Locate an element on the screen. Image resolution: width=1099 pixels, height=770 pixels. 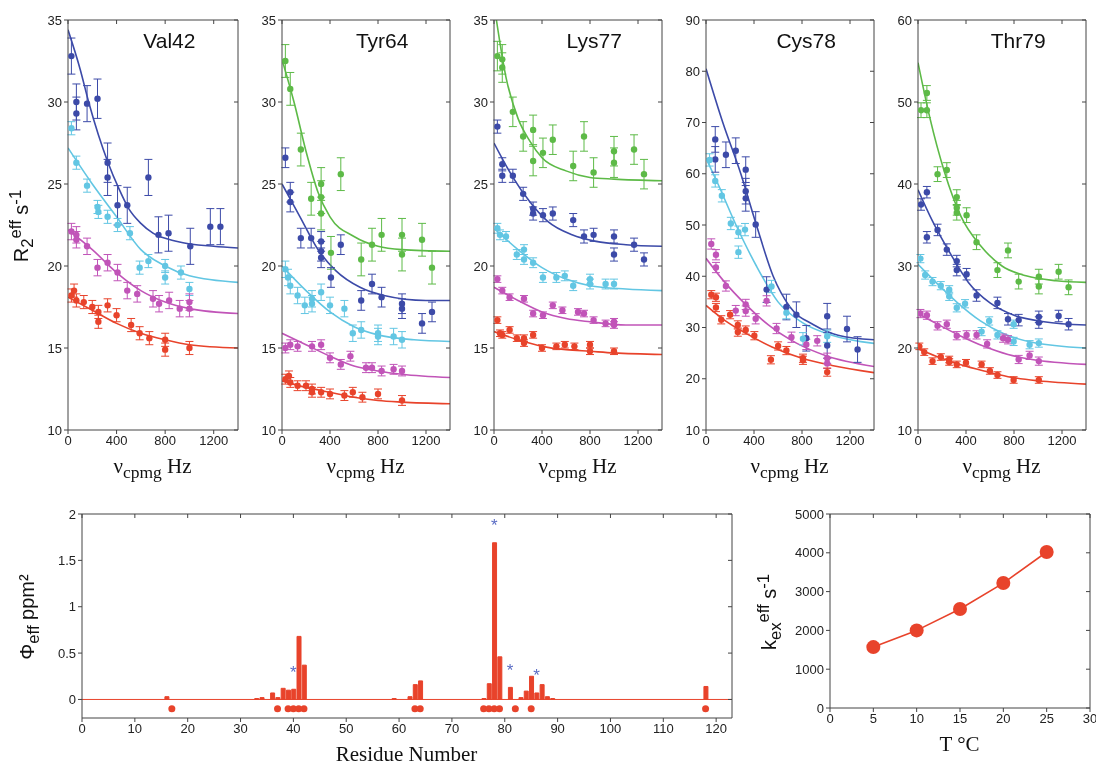
y-tick-label: 5000 is located at coordinates (809, 514).